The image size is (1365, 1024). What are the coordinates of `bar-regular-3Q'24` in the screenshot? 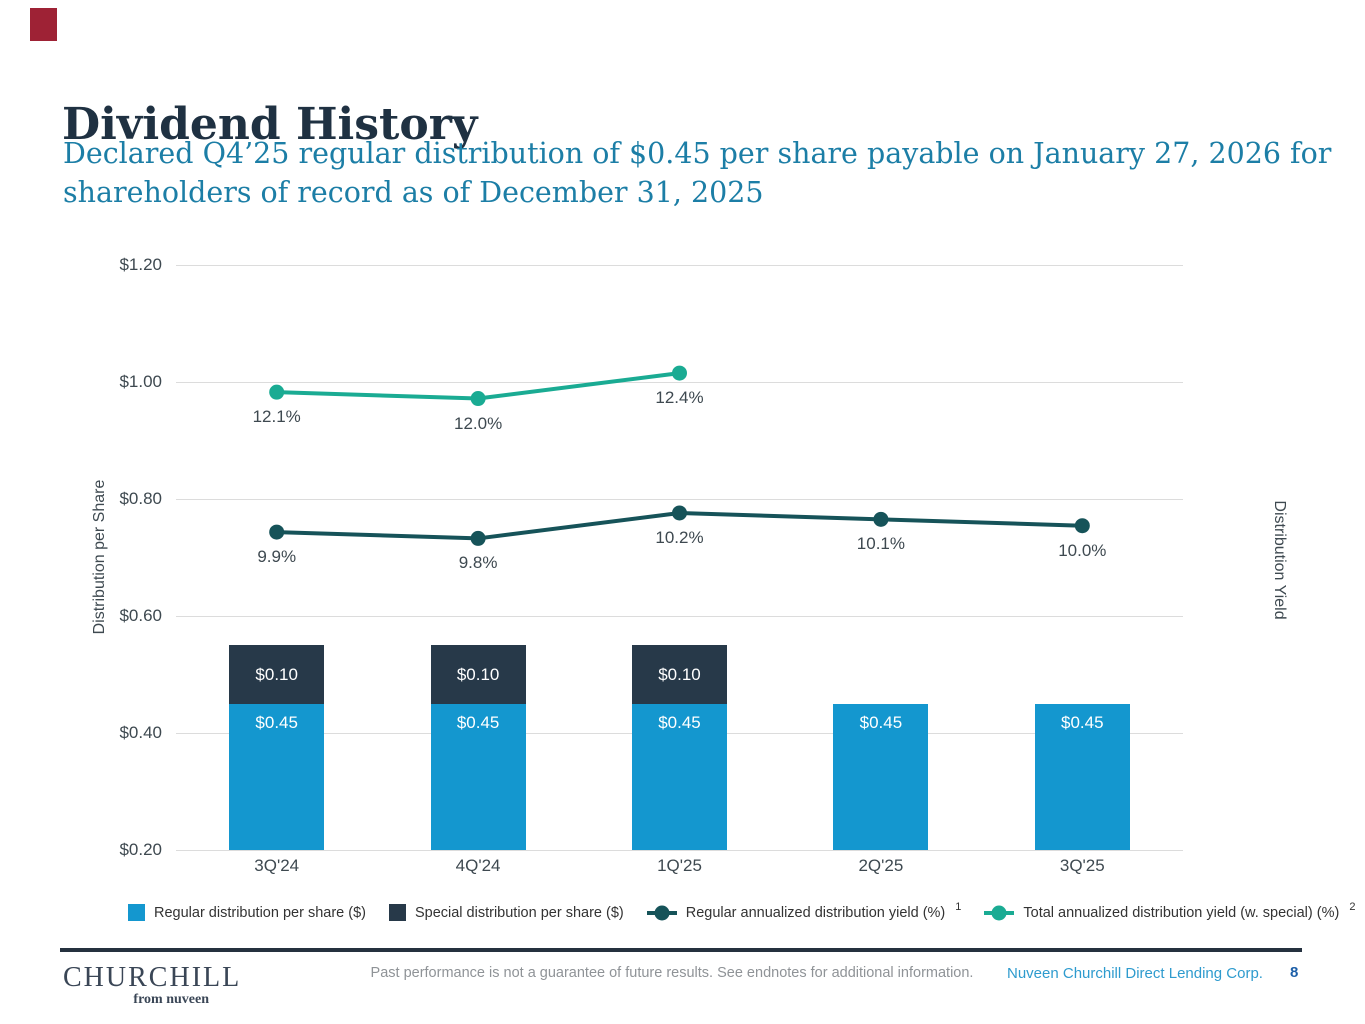 It's located at (277, 776).